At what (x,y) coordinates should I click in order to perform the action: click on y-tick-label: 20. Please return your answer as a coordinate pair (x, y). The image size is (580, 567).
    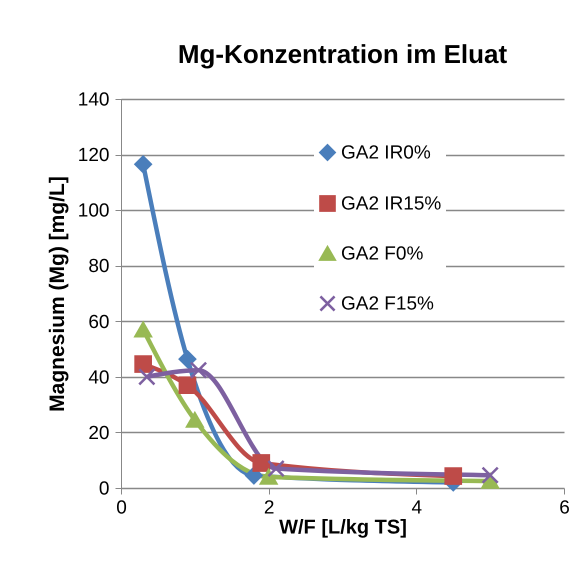
    Looking at the image, I should click on (99, 433).